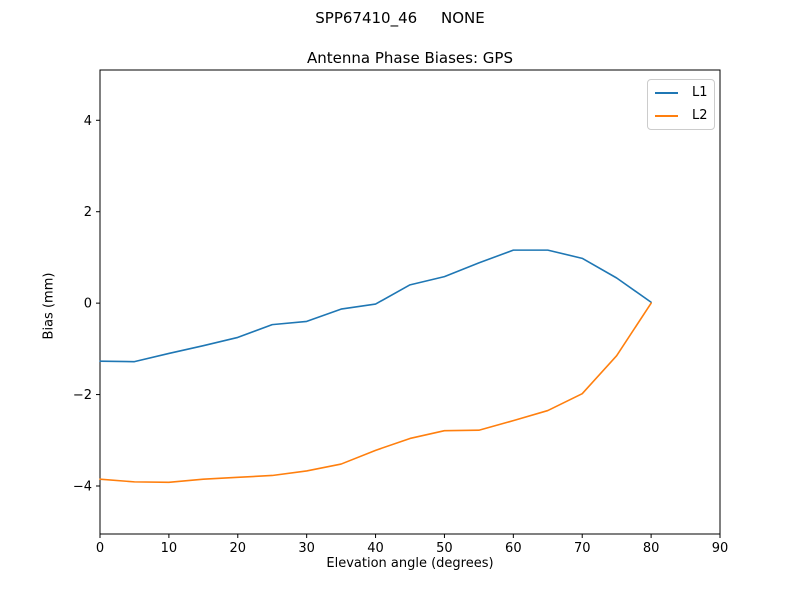 The height and width of the screenshot is (600, 800). What do you see at coordinates (681, 93) in the screenshot?
I see `legend-item-l1: L1` at bounding box center [681, 93].